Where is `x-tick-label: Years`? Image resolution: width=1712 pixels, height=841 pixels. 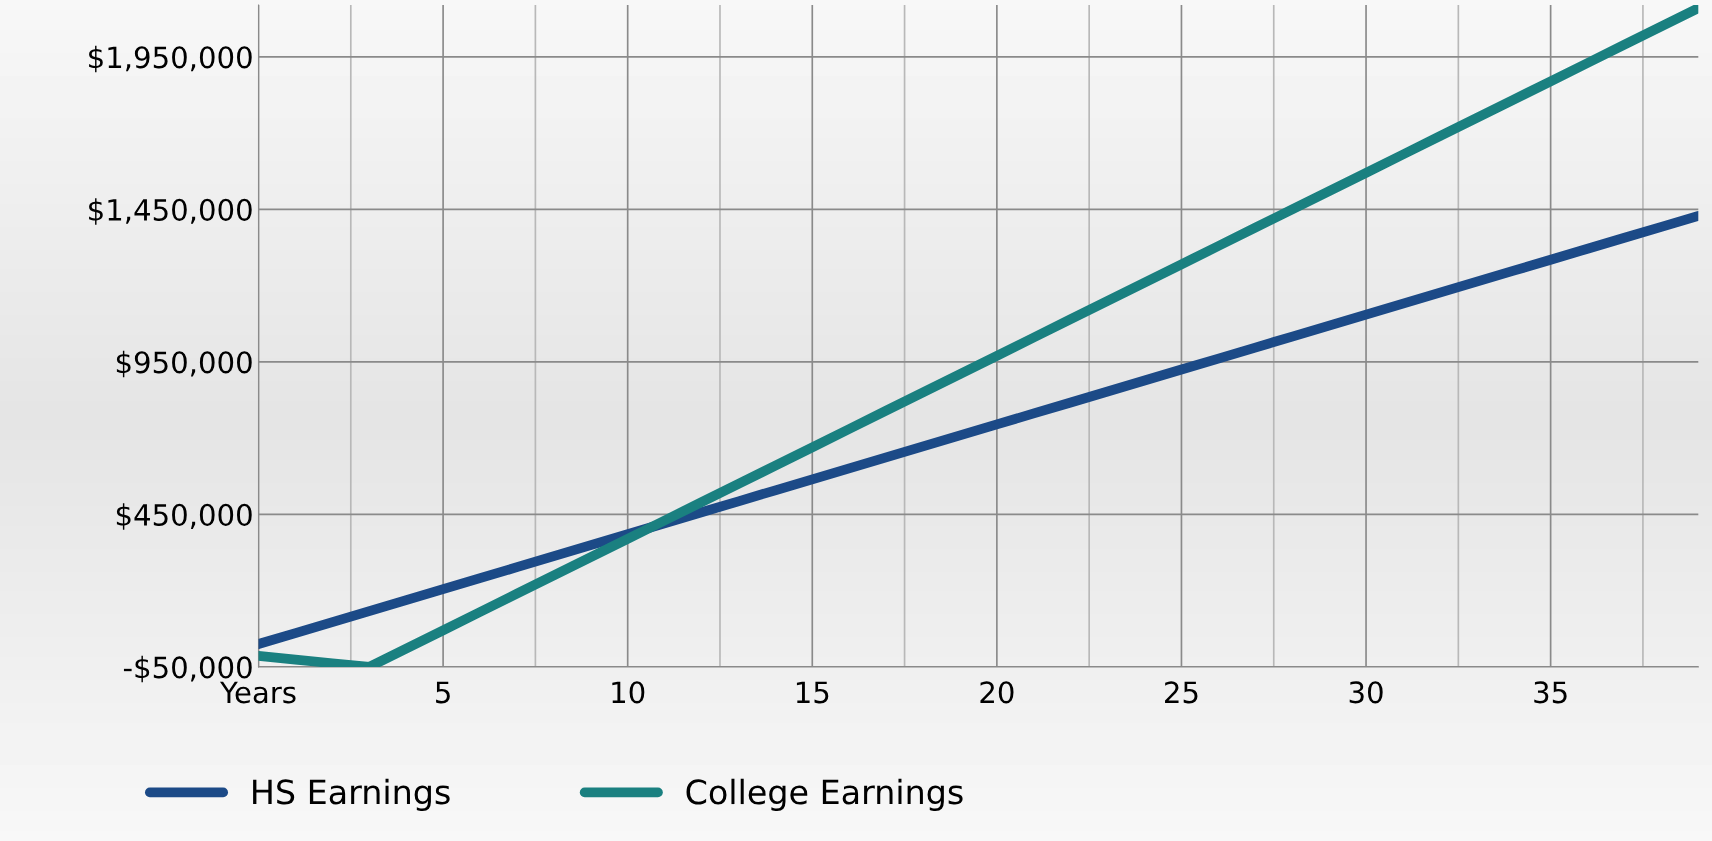 x-tick-label: Years is located at coordinates (257, 692).